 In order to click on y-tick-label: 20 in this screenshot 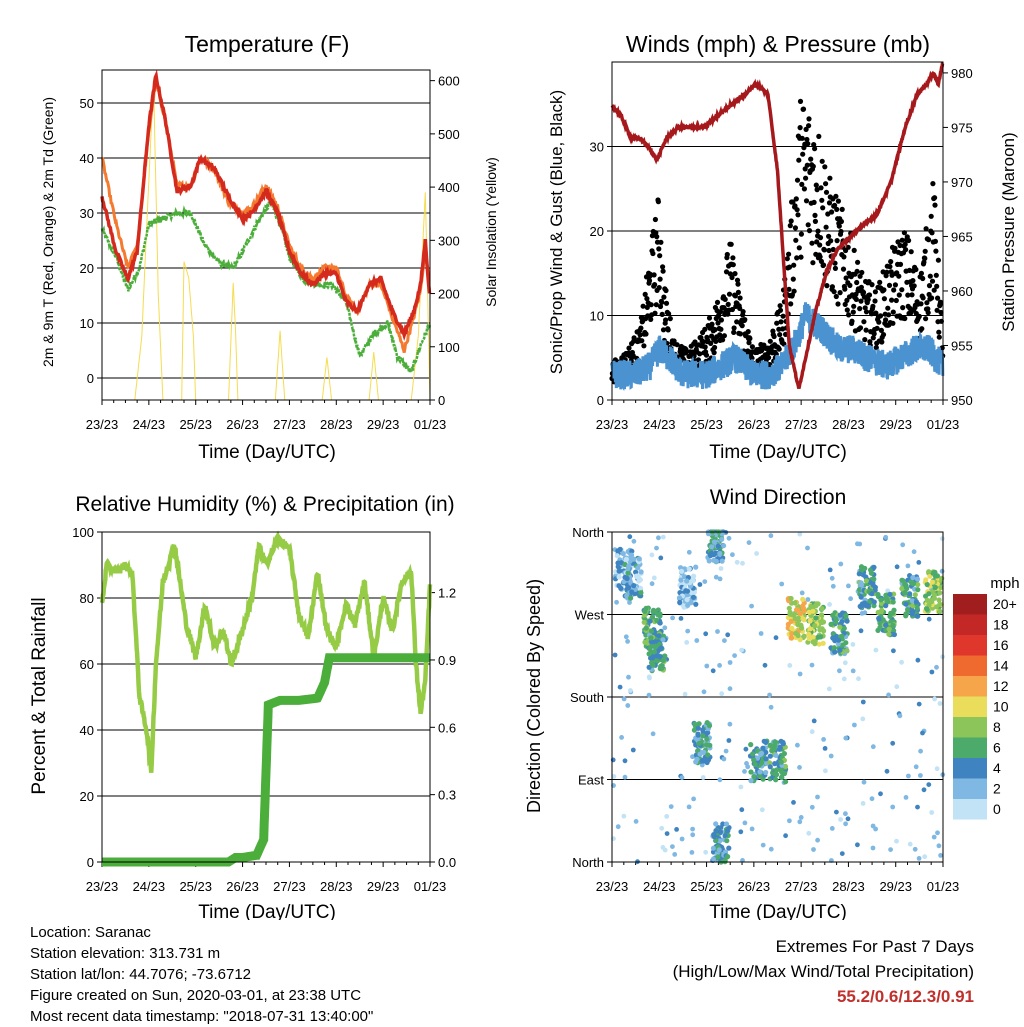, I will do `click(597, 231)`.